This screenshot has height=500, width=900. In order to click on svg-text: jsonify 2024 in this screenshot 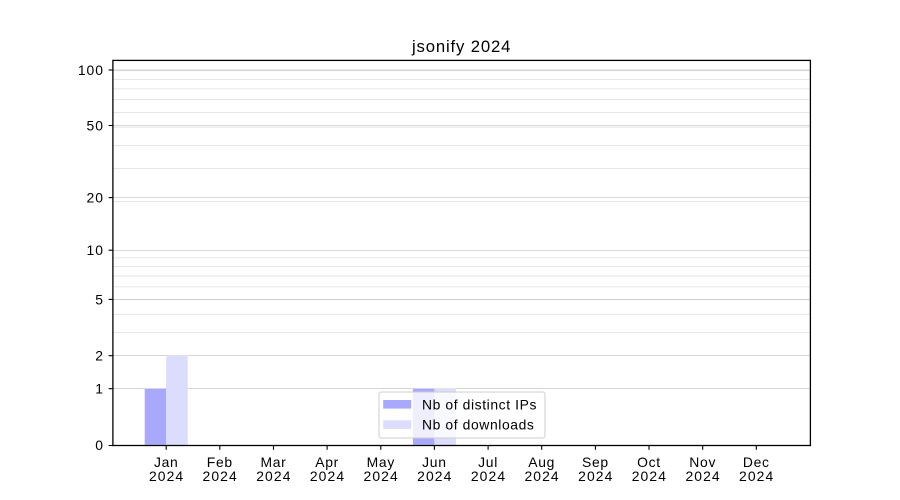, I will do `click(461, 46)`.